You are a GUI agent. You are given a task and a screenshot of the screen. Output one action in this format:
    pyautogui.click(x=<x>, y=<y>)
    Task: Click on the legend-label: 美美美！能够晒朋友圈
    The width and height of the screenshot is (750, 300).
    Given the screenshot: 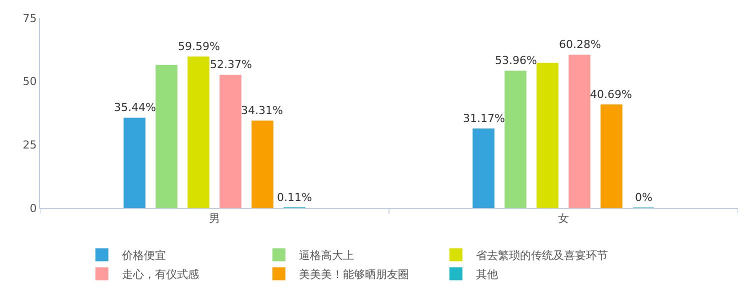 What is the action you would take?
    pyautogui.click(x=353, y=275)
    